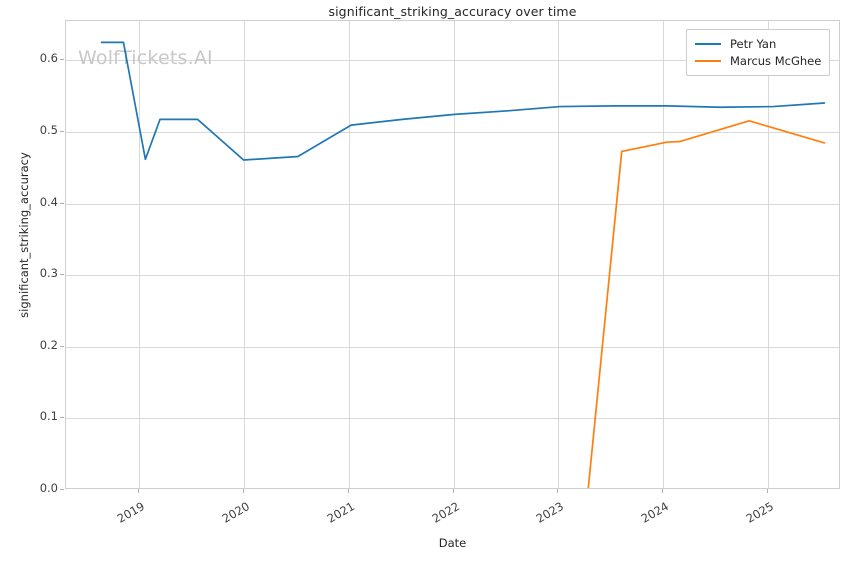  Describe the element at coordinates (753, 43) in the screenshot. I see `legend-label: Petr Yan` at that location.